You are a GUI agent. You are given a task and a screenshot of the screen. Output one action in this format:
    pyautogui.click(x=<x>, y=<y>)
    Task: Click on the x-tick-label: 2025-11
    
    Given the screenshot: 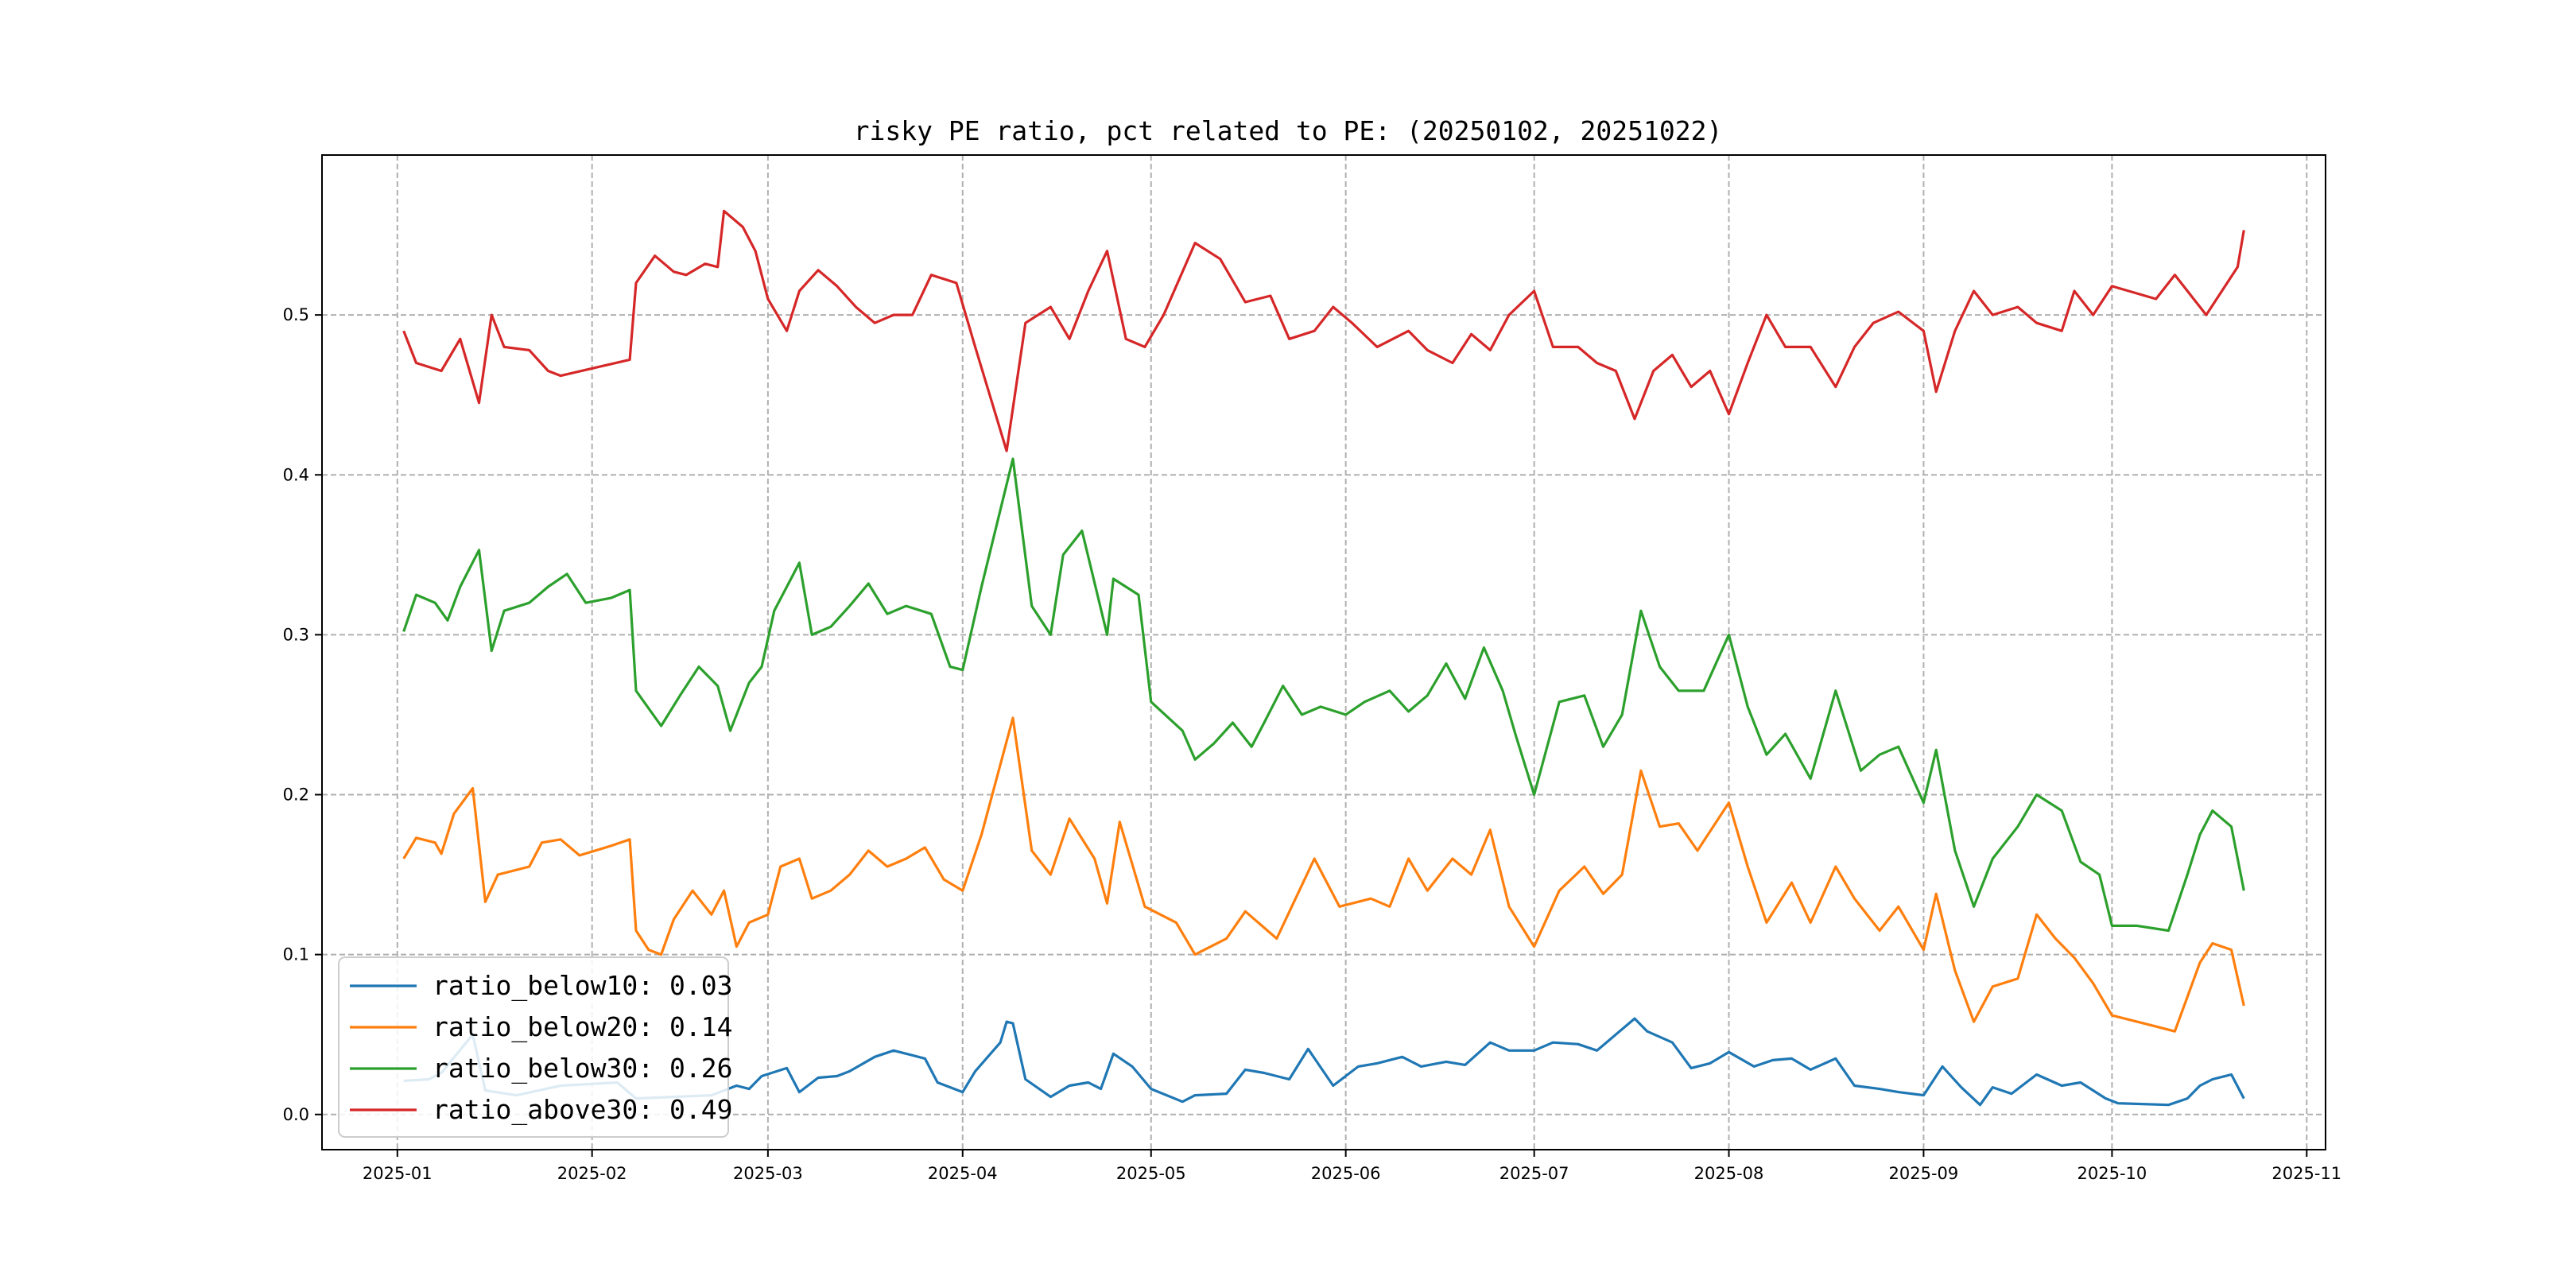 What is the action you would take?
    pyautogui.click(x=2306, y=1173)
    